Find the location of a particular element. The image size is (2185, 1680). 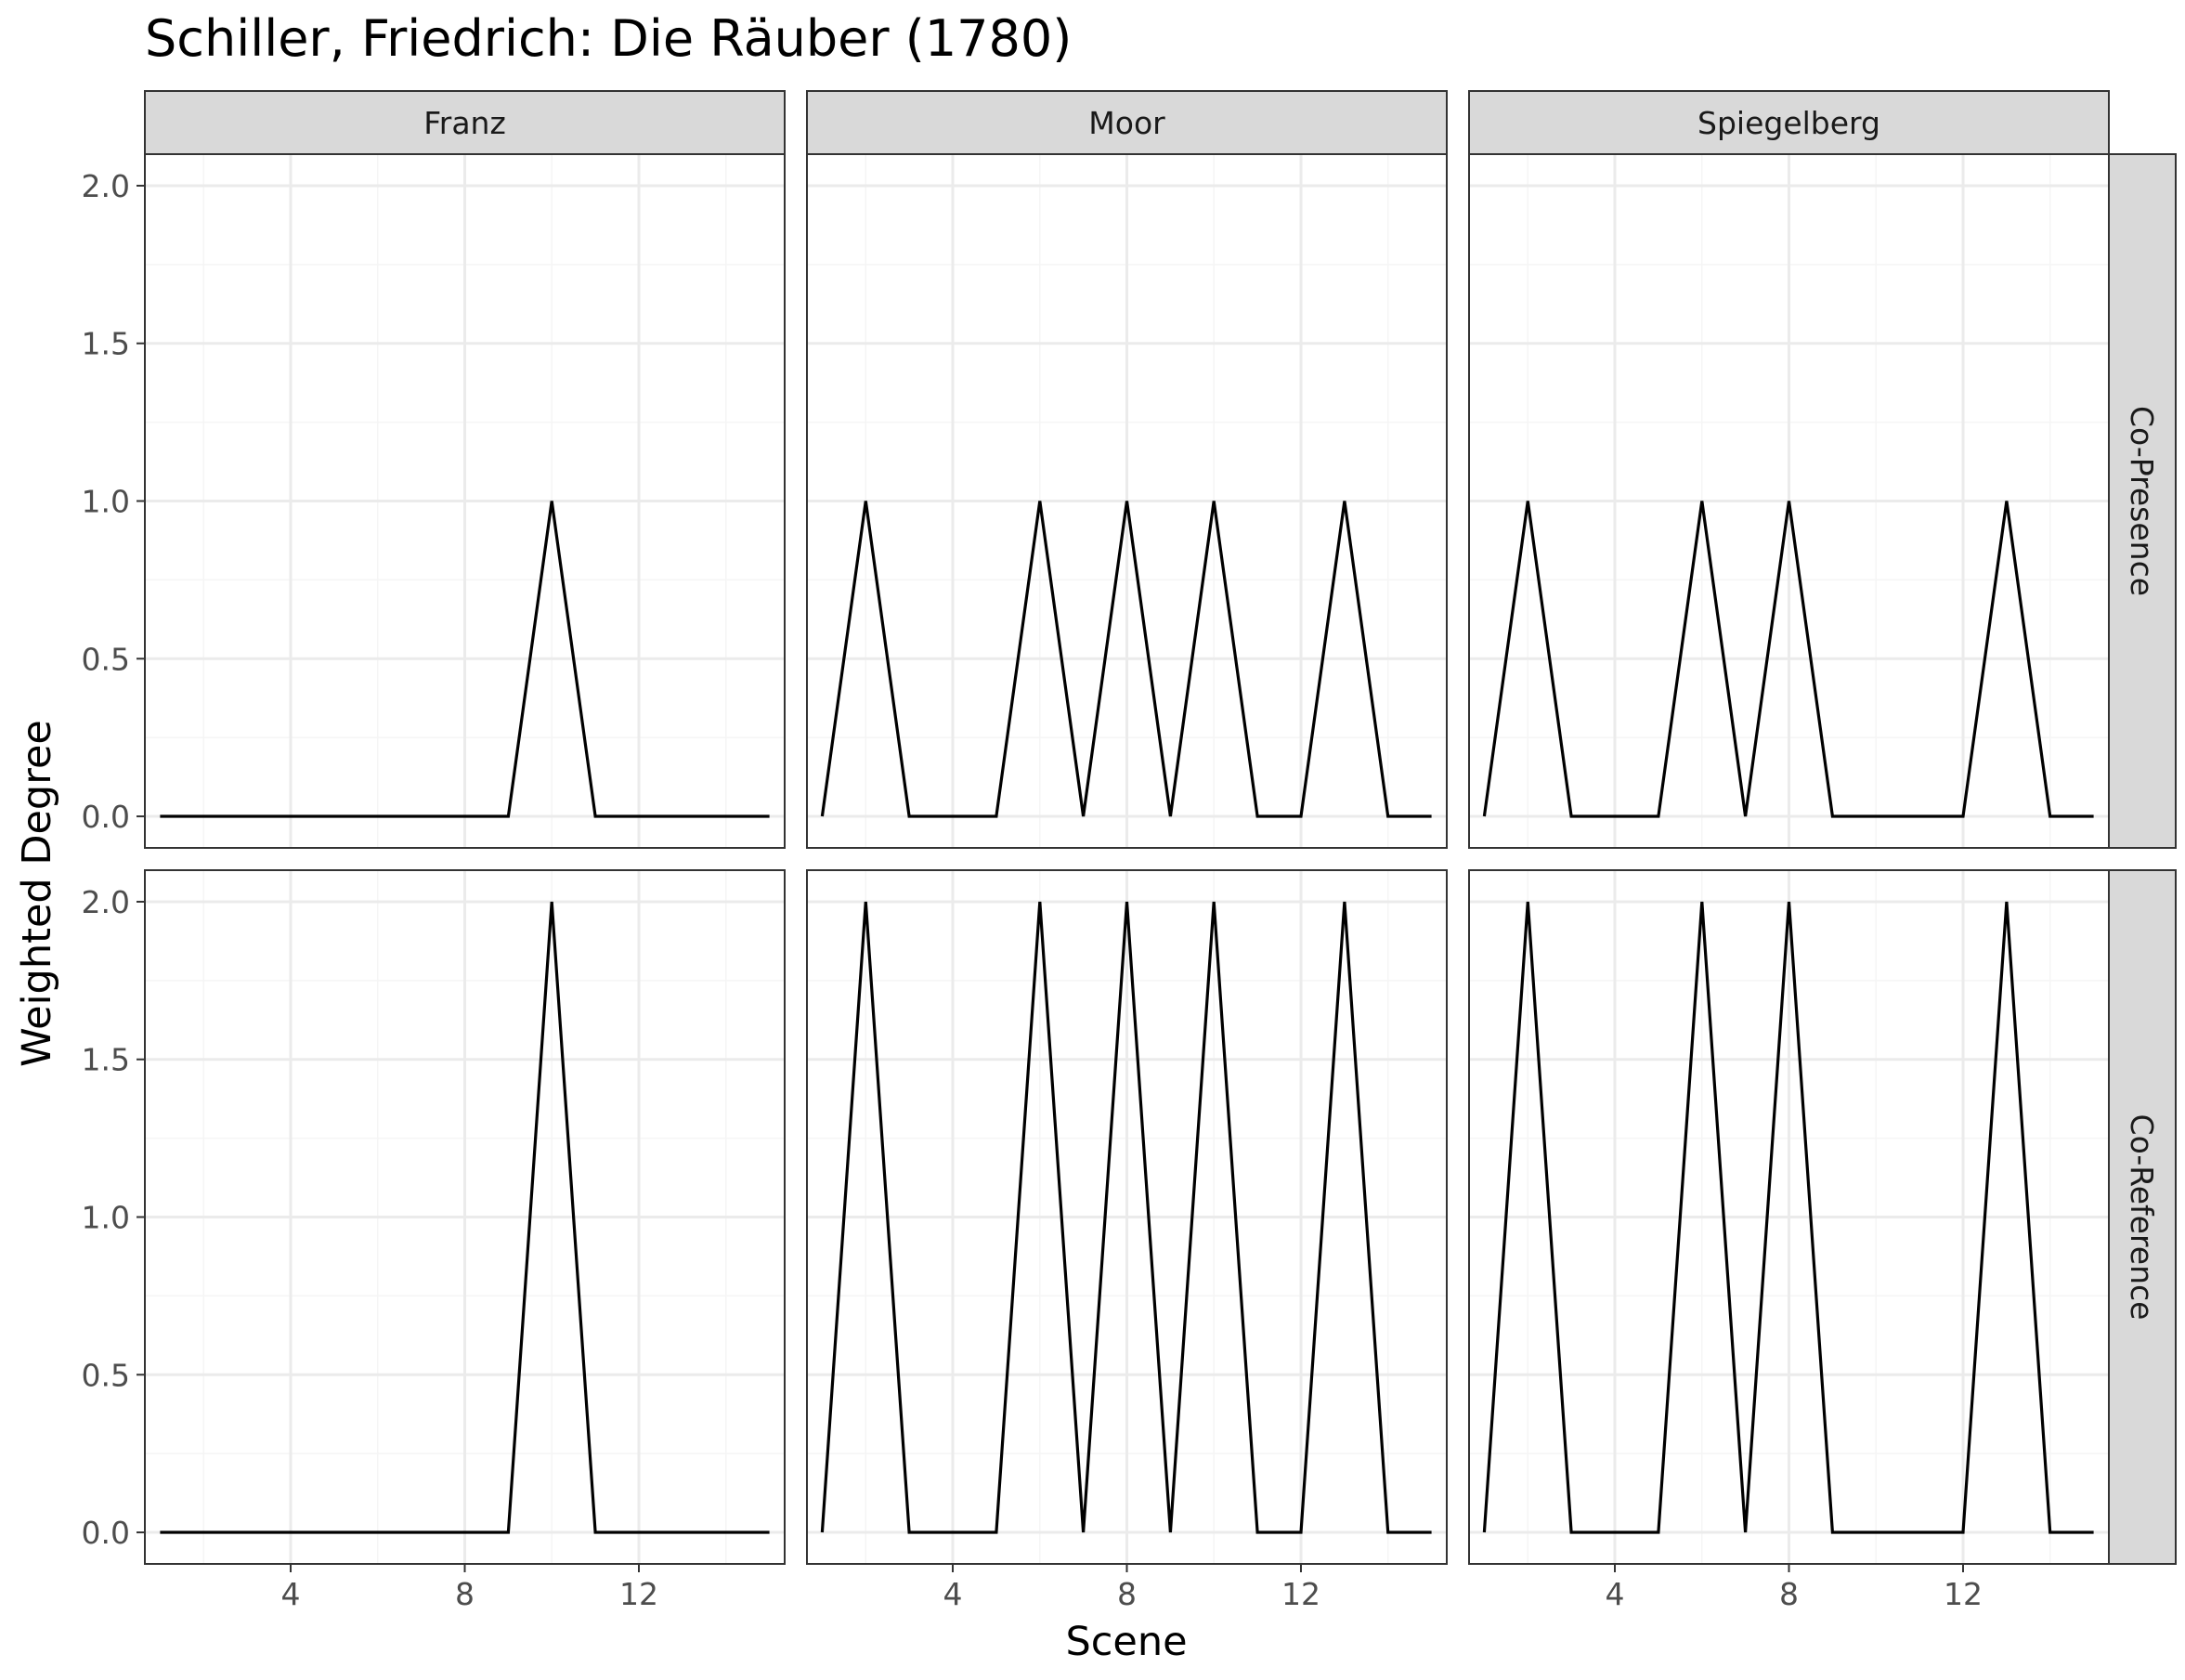

panel-co-presence-moor is located at coordinates (1127, 501).